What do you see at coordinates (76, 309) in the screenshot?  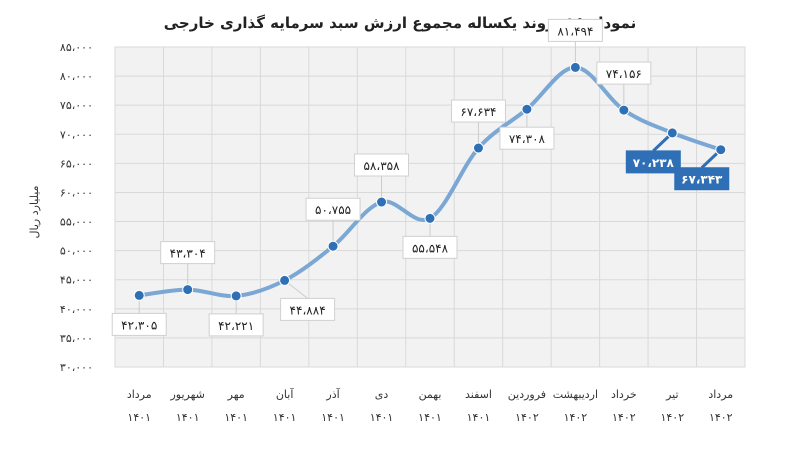 I see `y-tick-label: ۴۰،۰۰۰` at bounding box center [76, 309].